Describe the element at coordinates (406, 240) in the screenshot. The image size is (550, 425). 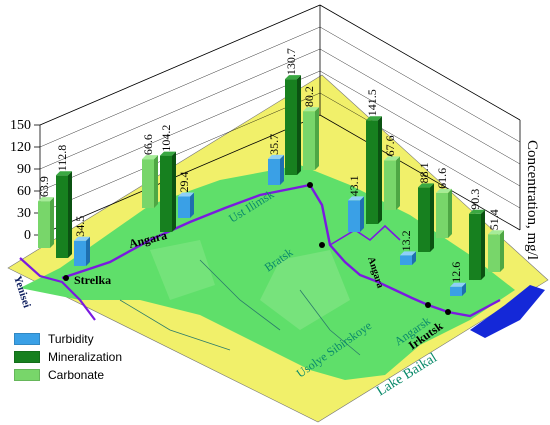
I see `data-label-turbidity: 13.2` at that location.